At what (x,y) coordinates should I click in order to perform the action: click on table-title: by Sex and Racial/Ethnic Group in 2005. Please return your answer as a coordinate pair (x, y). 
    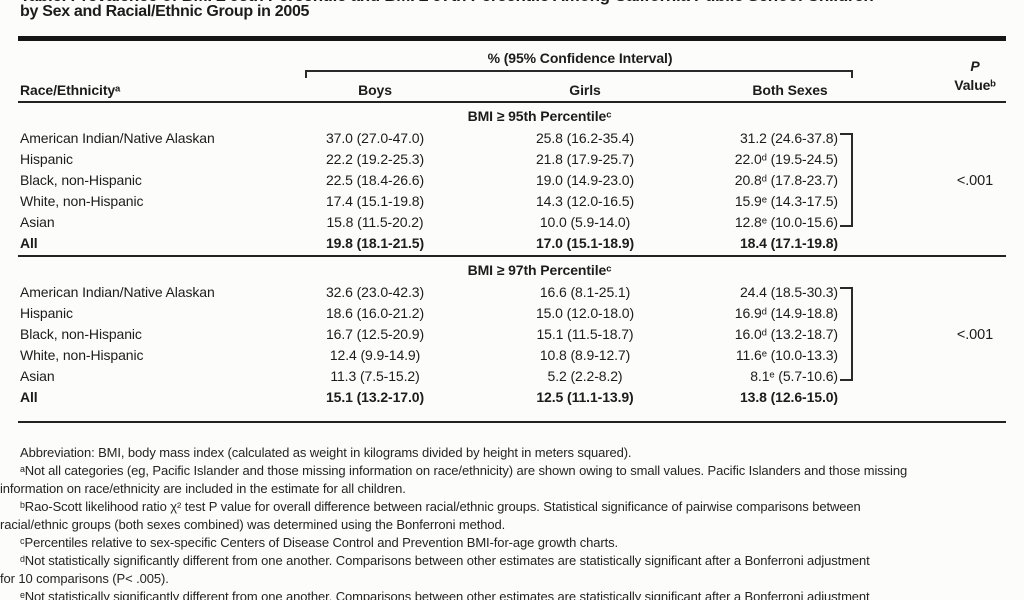
    Looking at the image, I should click on (165, 11).